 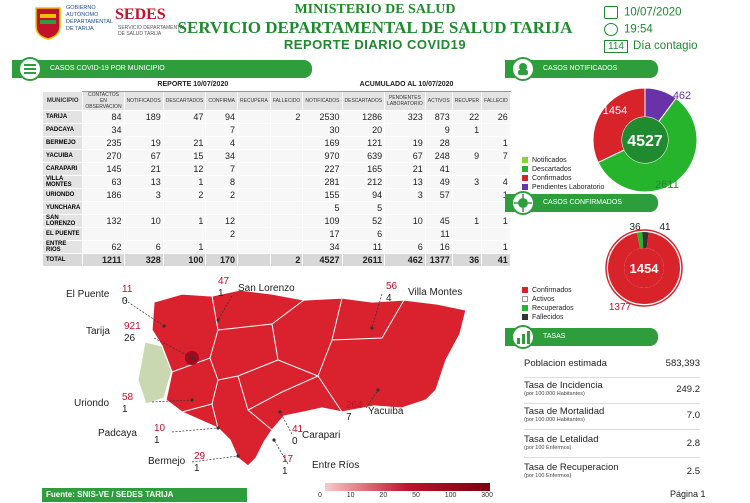 I want to click on source-footer: Fuente: SNIS-VE / SEDES TARIJA, so click(x=144, y=495).